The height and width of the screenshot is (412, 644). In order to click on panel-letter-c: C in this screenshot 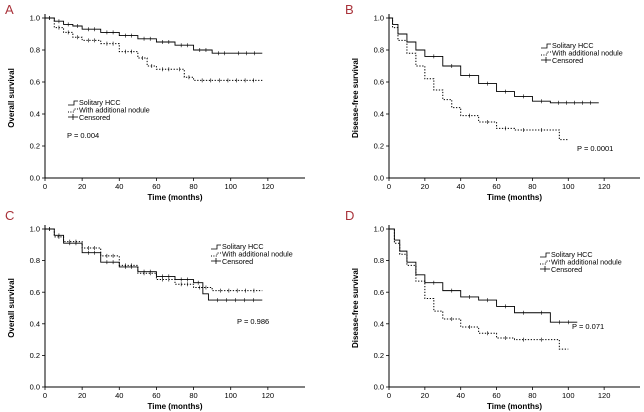, I will do `click(10, 215)`.